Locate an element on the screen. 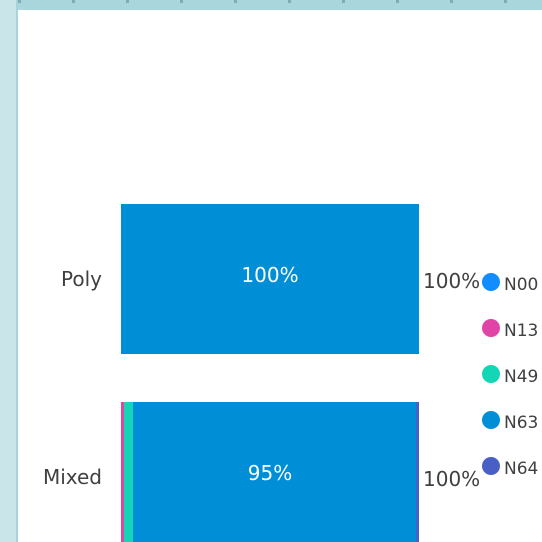 This screenshot has width=542, height=542. total-label-poly: 100% is located at coordinates (451, 281).